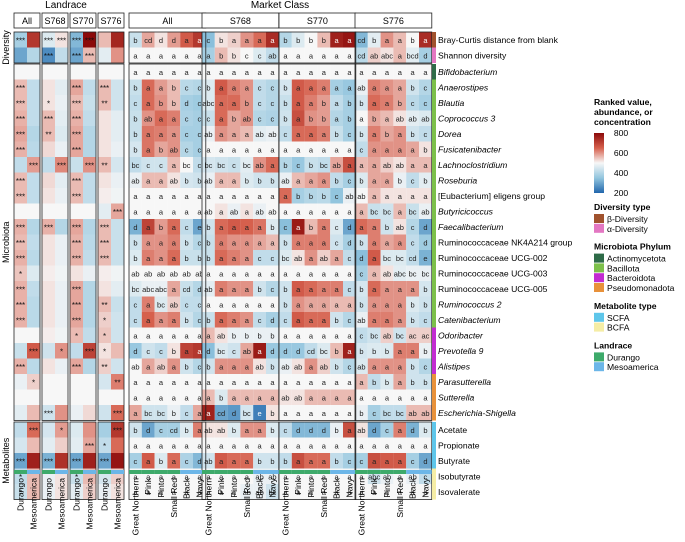  I want to click on column-label: Pinto, so click(234, 488).